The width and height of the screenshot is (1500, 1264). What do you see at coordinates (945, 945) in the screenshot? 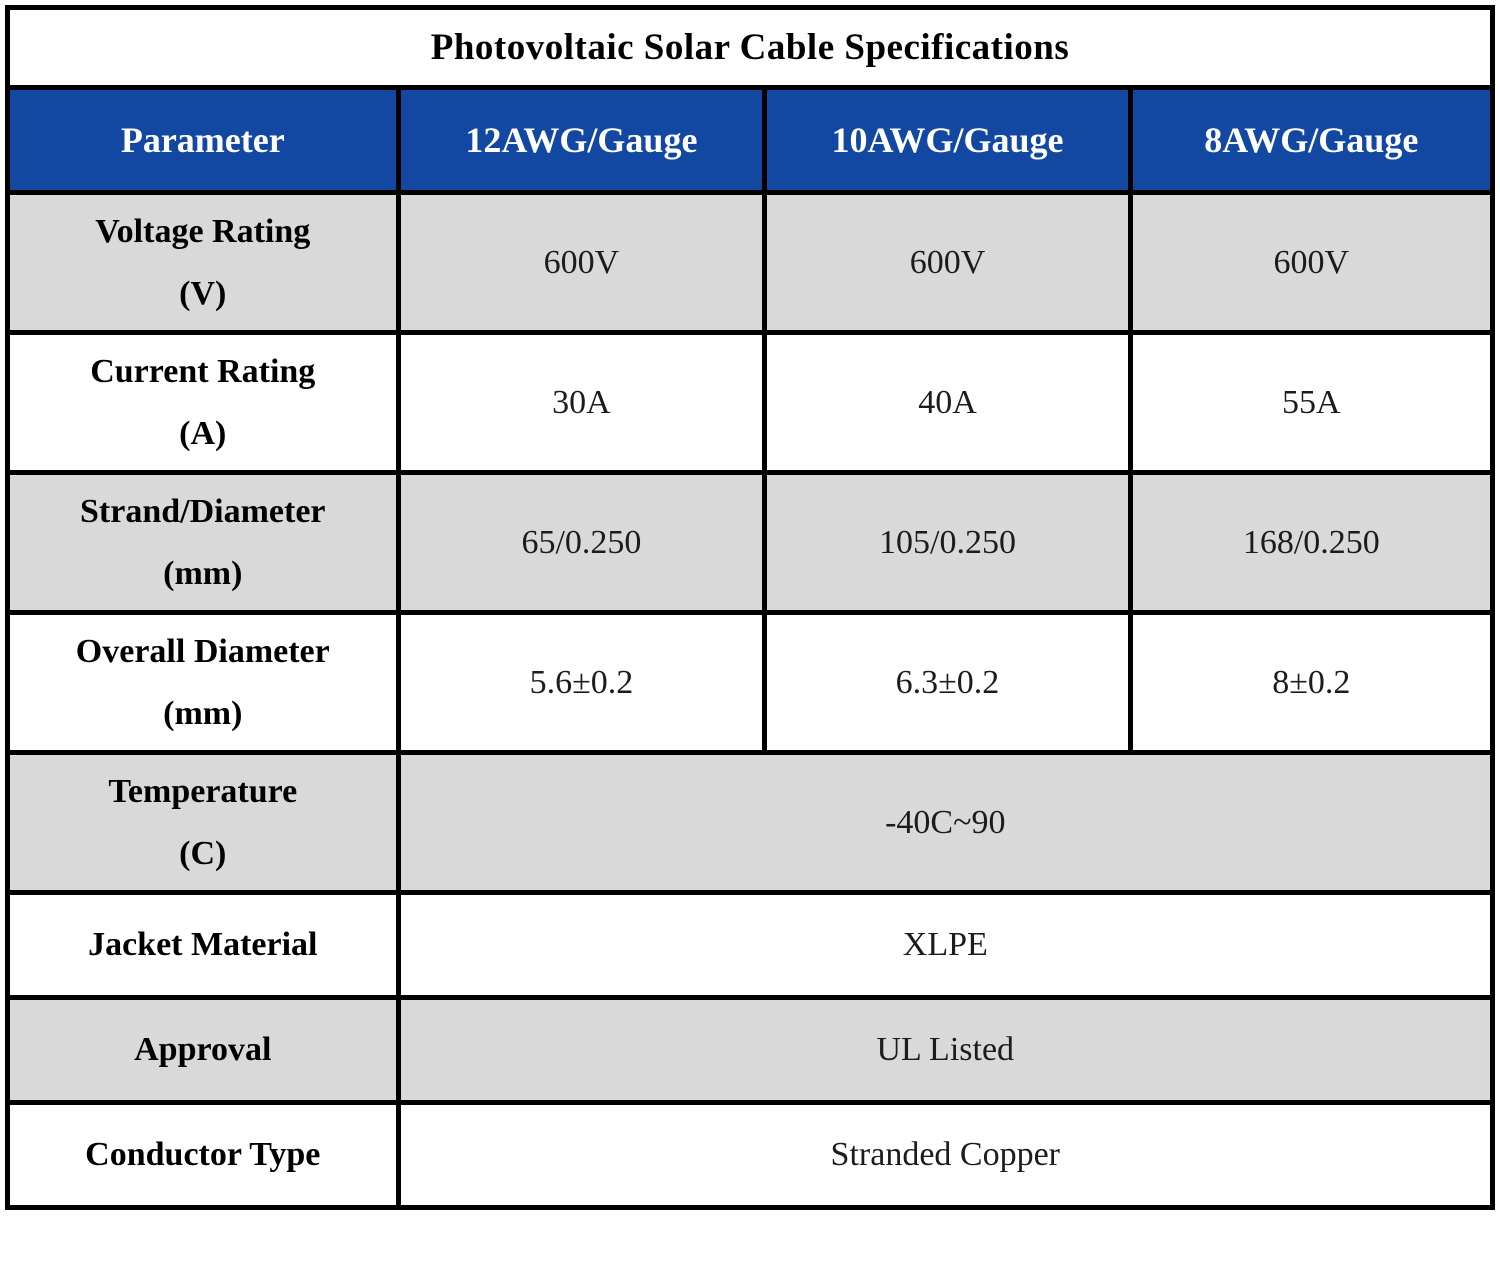
I see `cell-jacket-value: XLPE` at bounding box center [945, 945].